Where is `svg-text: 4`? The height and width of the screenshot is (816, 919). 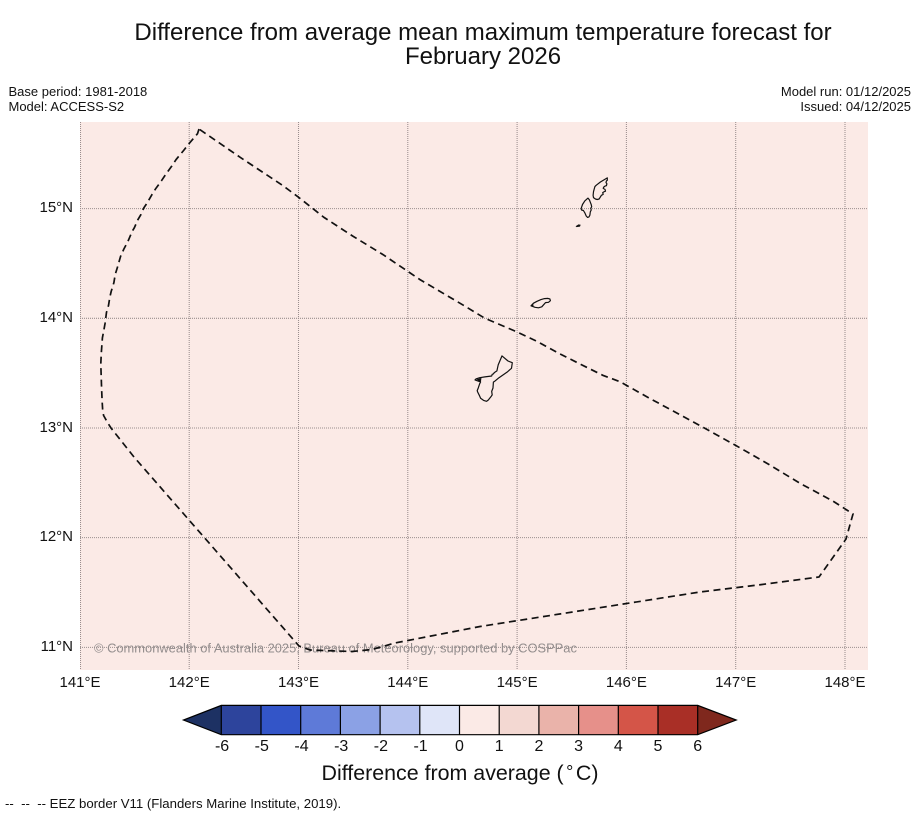
svg-text: 4 is located at coordinates (618, 746).